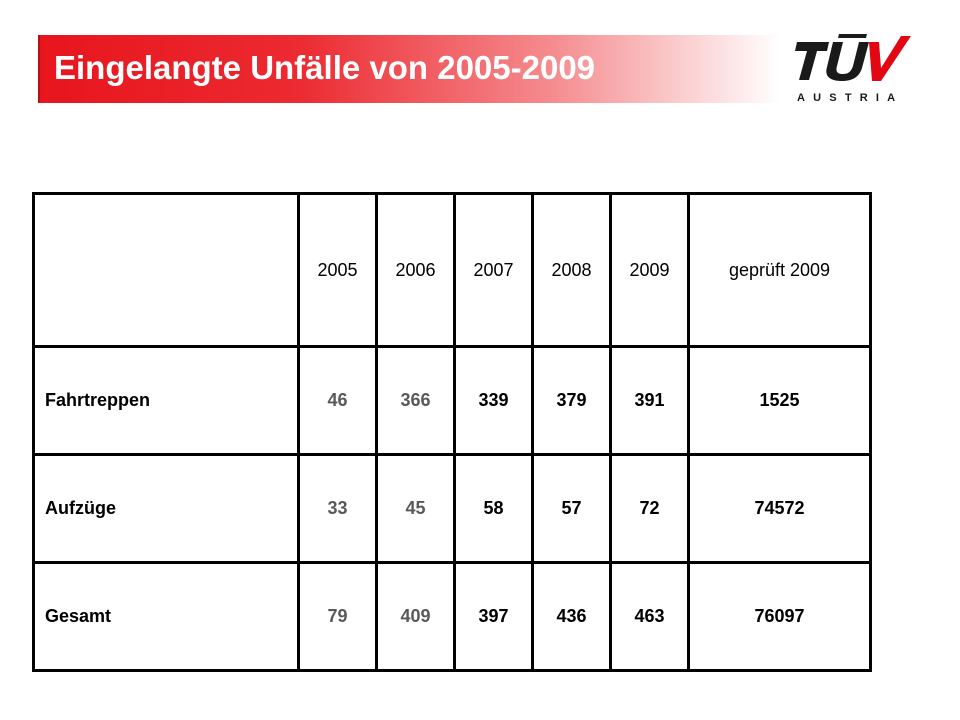  Describe the element at coordinates (325, 67) in the screenshot. I see `page-title: Eingelangte Unfälle von 2005-2009` at that location.